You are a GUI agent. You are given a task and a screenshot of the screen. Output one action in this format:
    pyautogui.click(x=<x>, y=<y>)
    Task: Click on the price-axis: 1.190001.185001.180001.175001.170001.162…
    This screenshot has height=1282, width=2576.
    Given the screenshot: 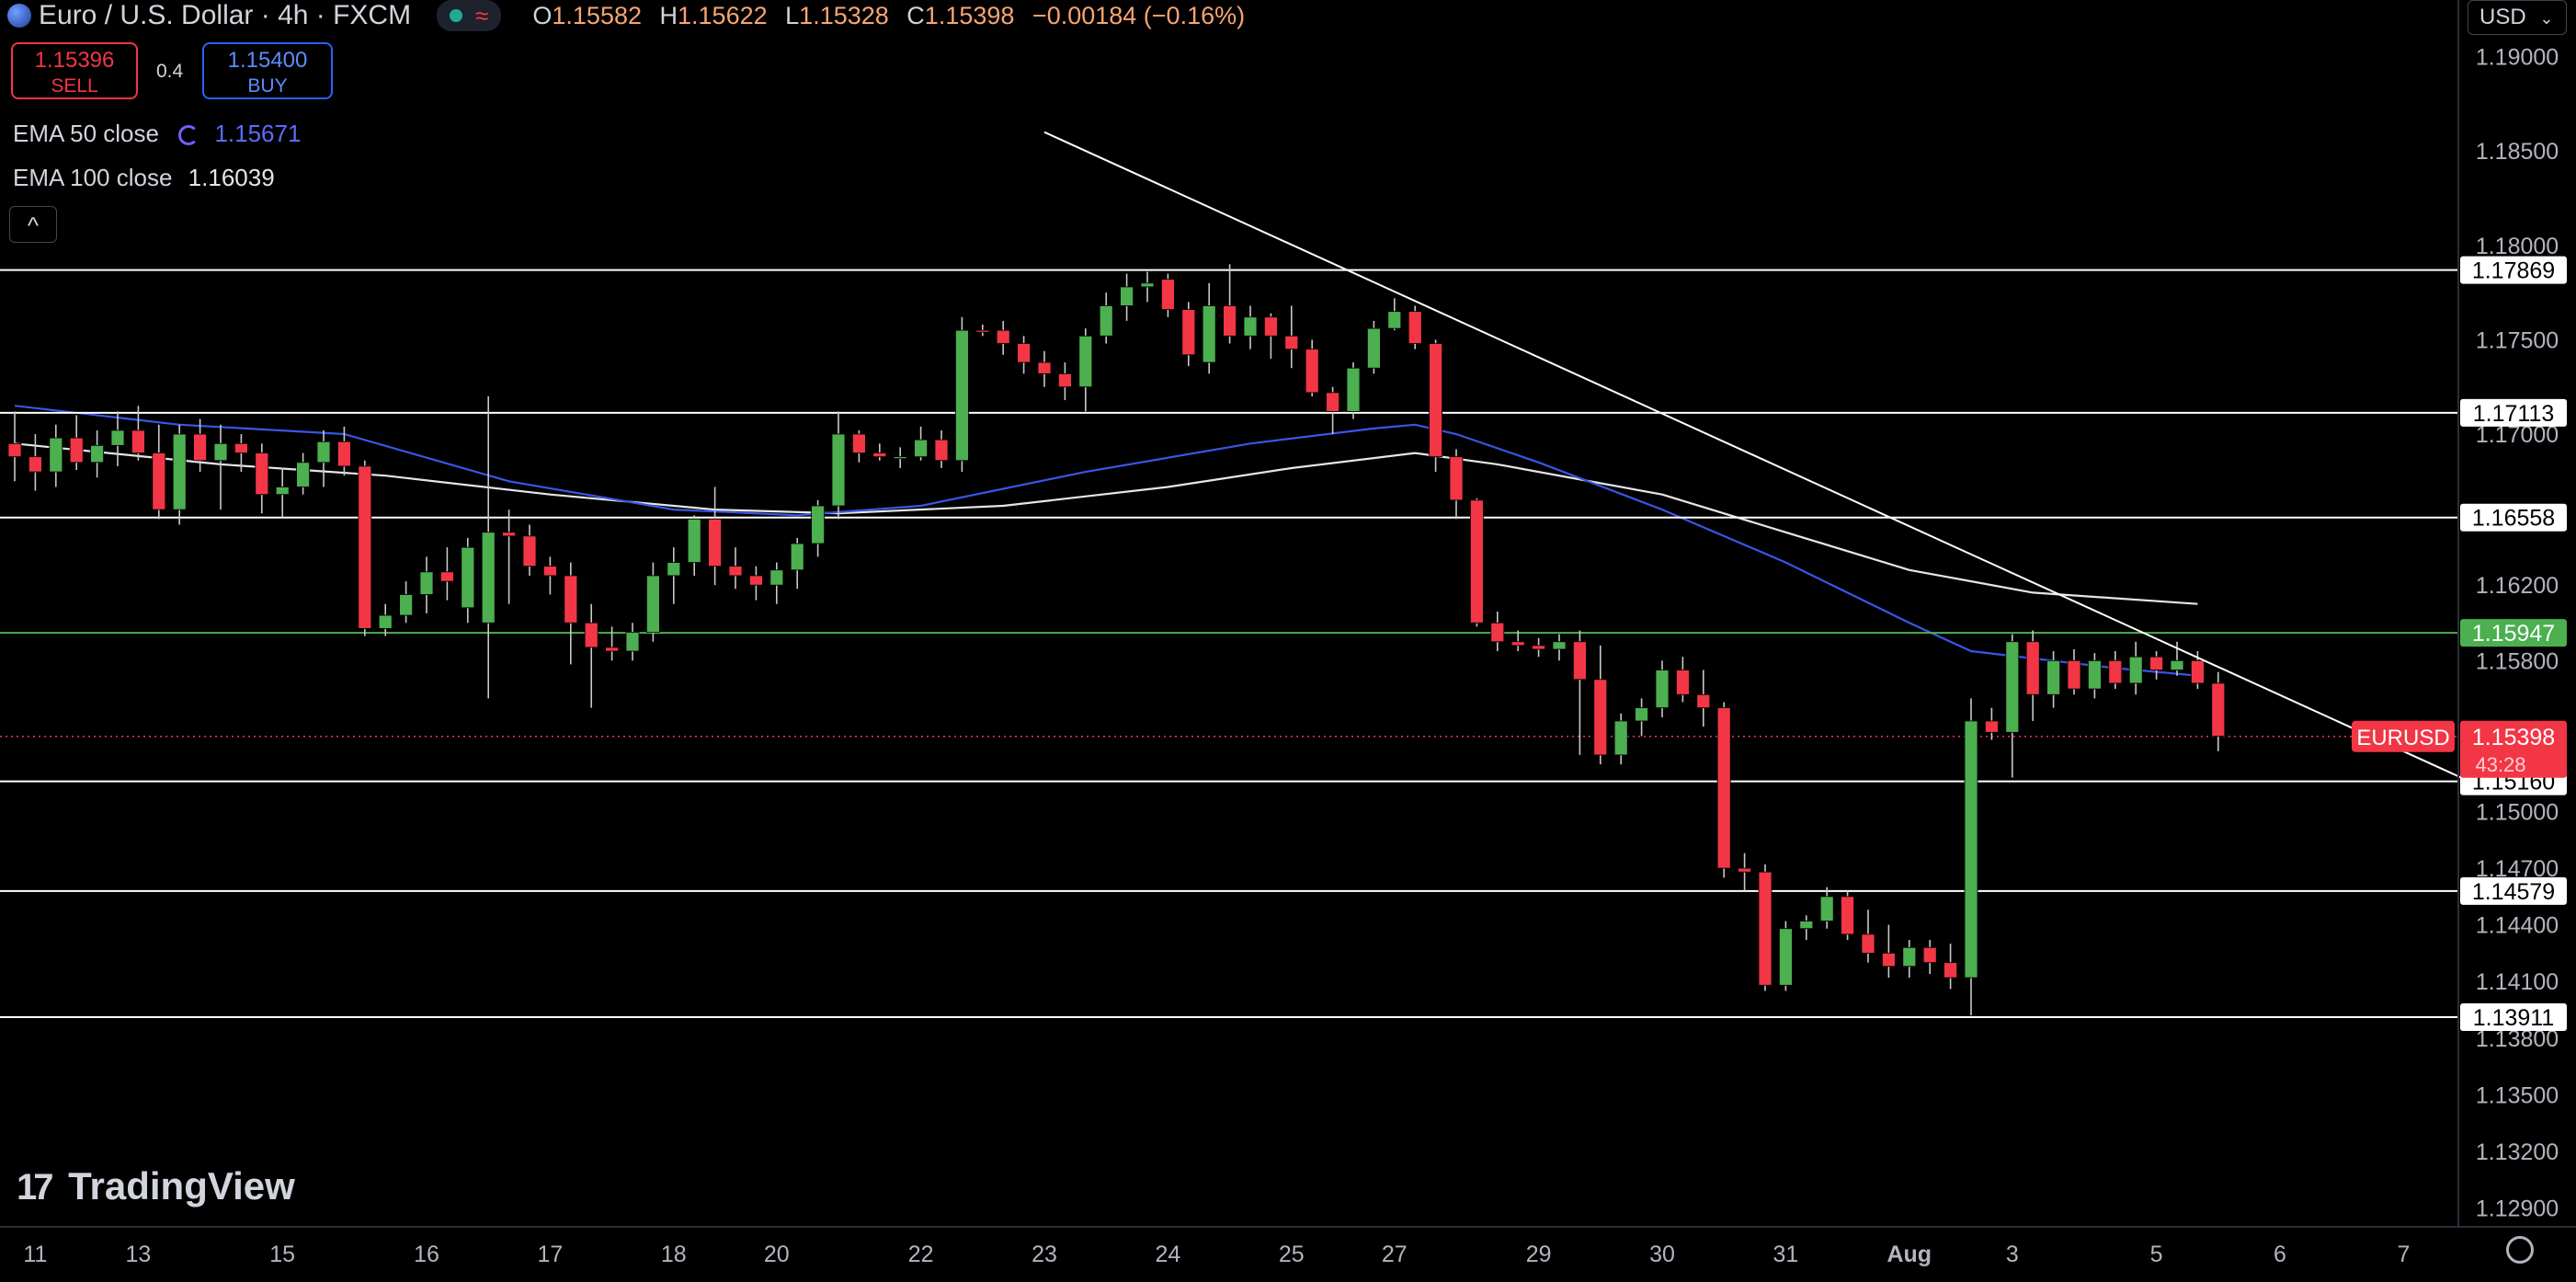 What is the action you would take?
    pyautogui.click(x=2517, y=633)
    